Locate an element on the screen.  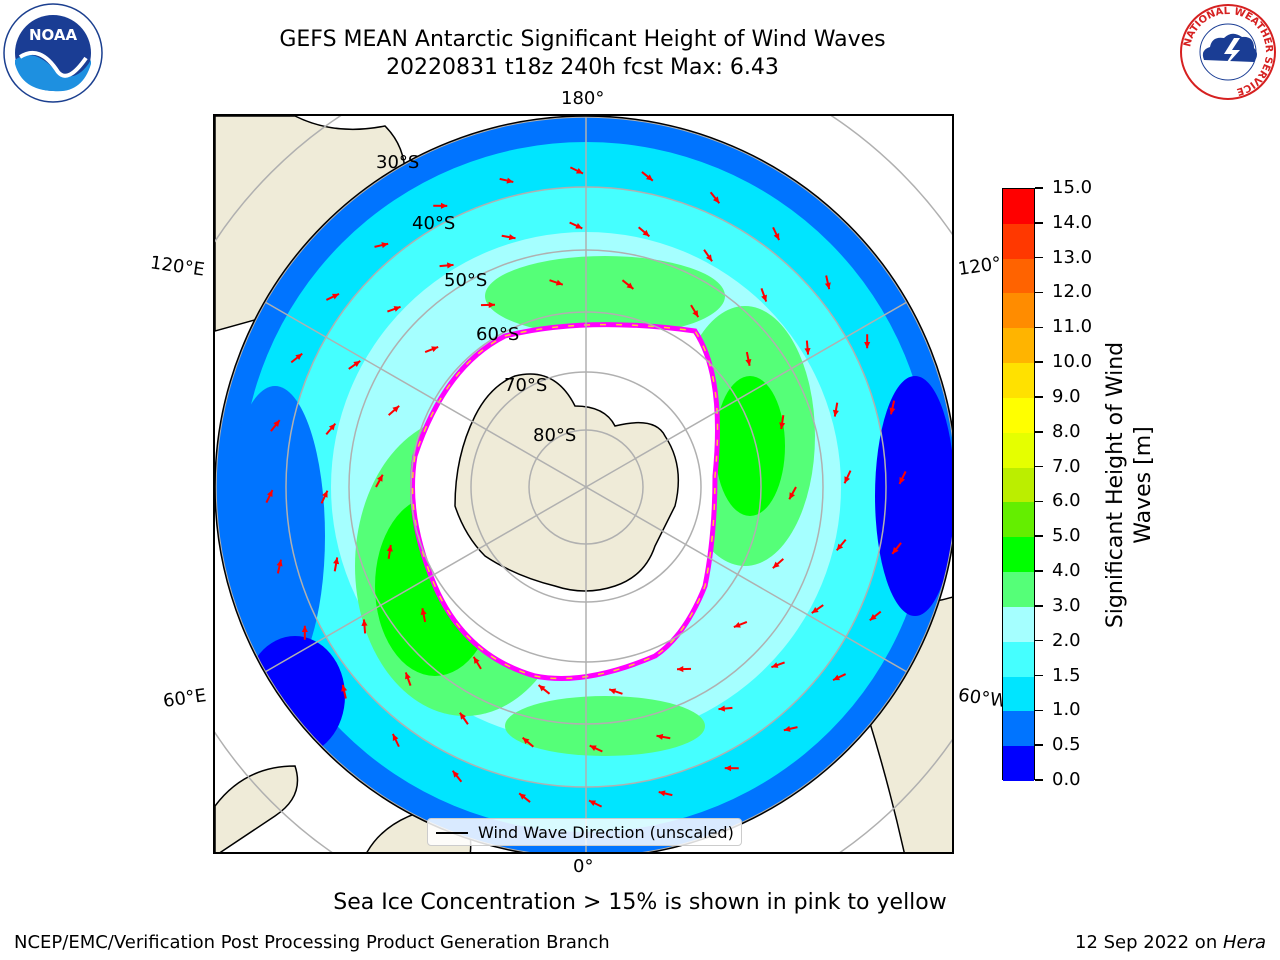
lat-label-70s: 70°S is located at coordinates (526, 385).